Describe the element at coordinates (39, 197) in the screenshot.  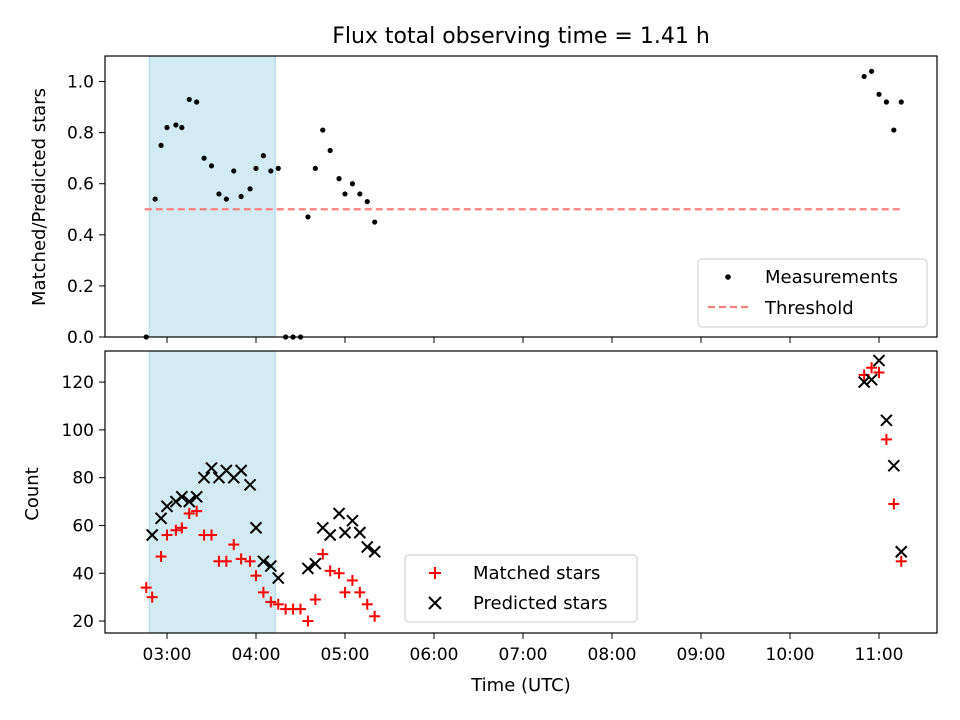
I see `top-y-axis-label: Matched/Predicted stars` at that location.